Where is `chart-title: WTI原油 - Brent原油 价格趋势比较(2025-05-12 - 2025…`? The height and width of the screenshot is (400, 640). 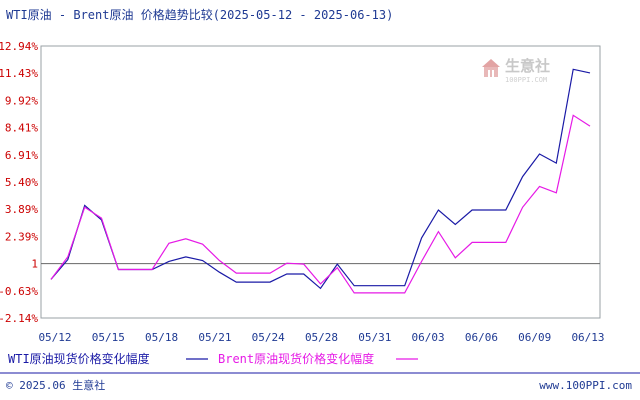 chart-title: WTI原油 - Brent原油 价格趋势比较(2025-05-12 - 2025… is located at coordinates (199, 14).